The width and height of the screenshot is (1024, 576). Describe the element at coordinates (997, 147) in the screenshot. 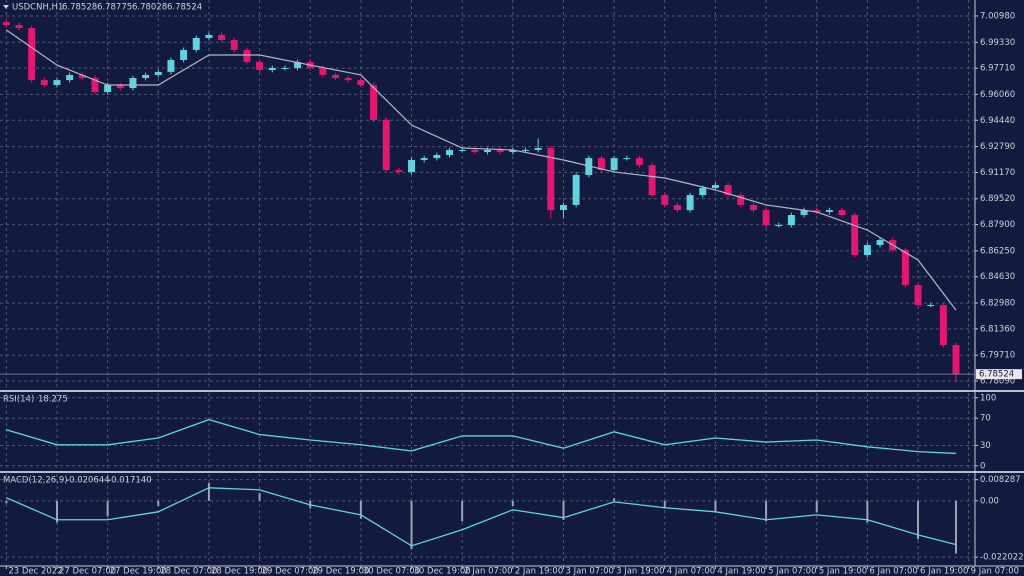

I see `y-tick-label: 6.92790` at that location.